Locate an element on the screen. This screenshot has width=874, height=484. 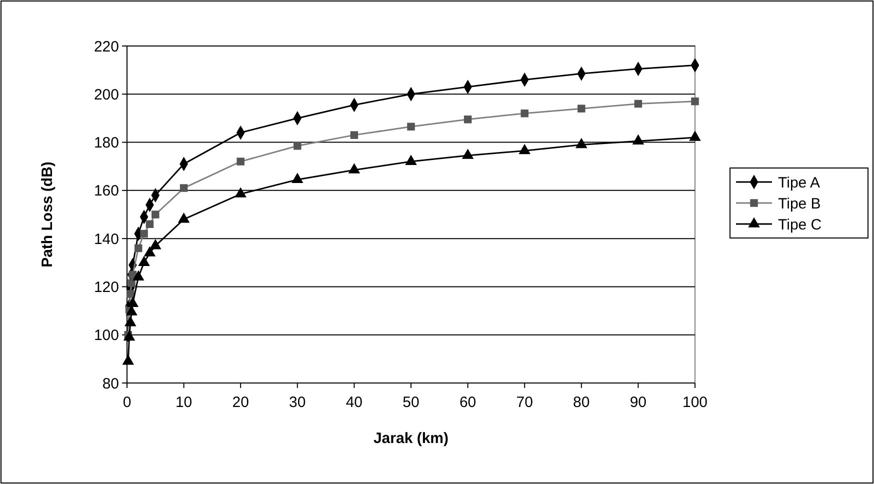
x-tick-label: 60 is located at coordinates (467, 402).